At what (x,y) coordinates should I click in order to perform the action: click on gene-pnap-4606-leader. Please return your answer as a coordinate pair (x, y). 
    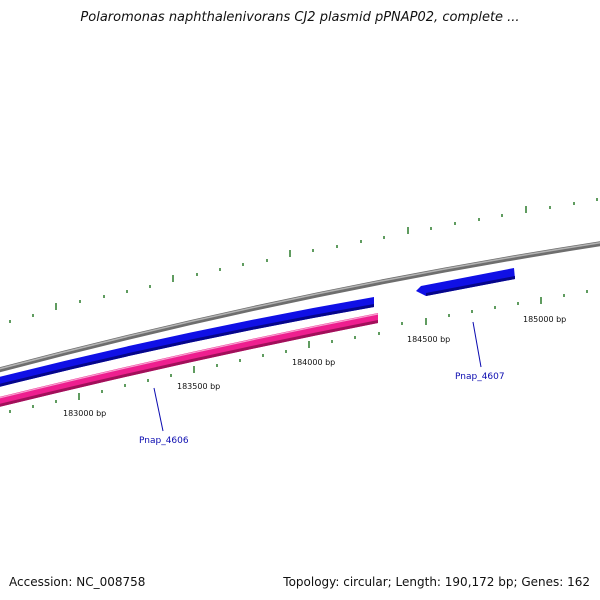
    Looking at the image, I should click on (158, 409).